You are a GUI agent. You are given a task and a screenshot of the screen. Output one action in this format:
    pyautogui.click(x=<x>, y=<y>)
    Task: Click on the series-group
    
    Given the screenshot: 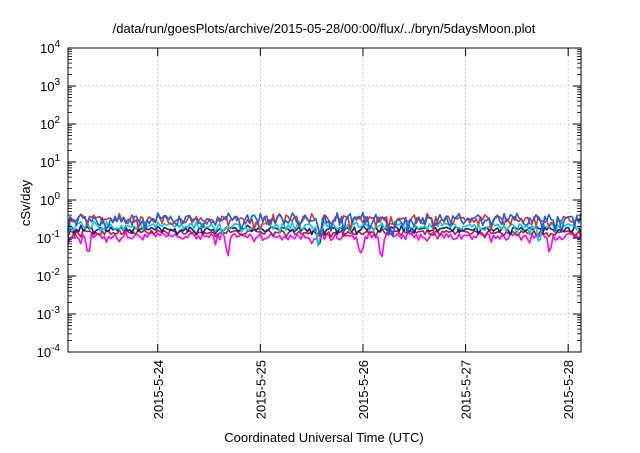 What is the action you would take?
    pyautogui.click(x=324, y=234)
    